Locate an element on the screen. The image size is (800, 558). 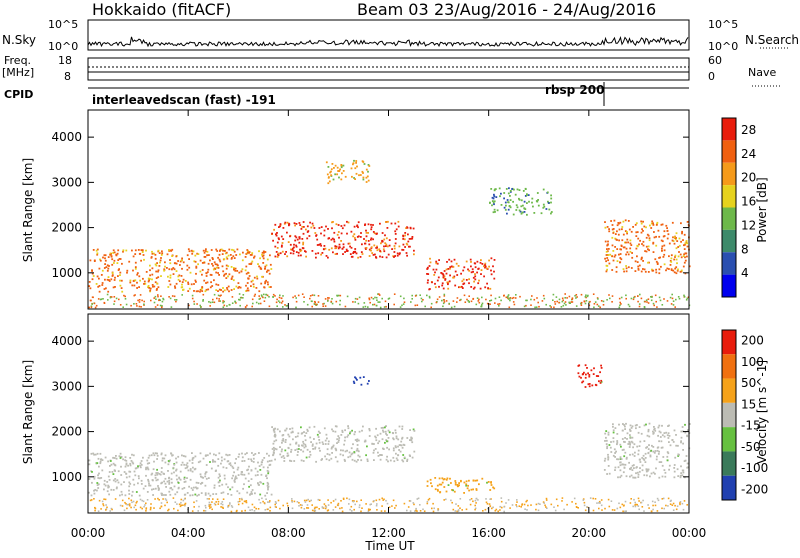
station-title: Hokkaido (fitACF) is located at coordinates (161, 9).